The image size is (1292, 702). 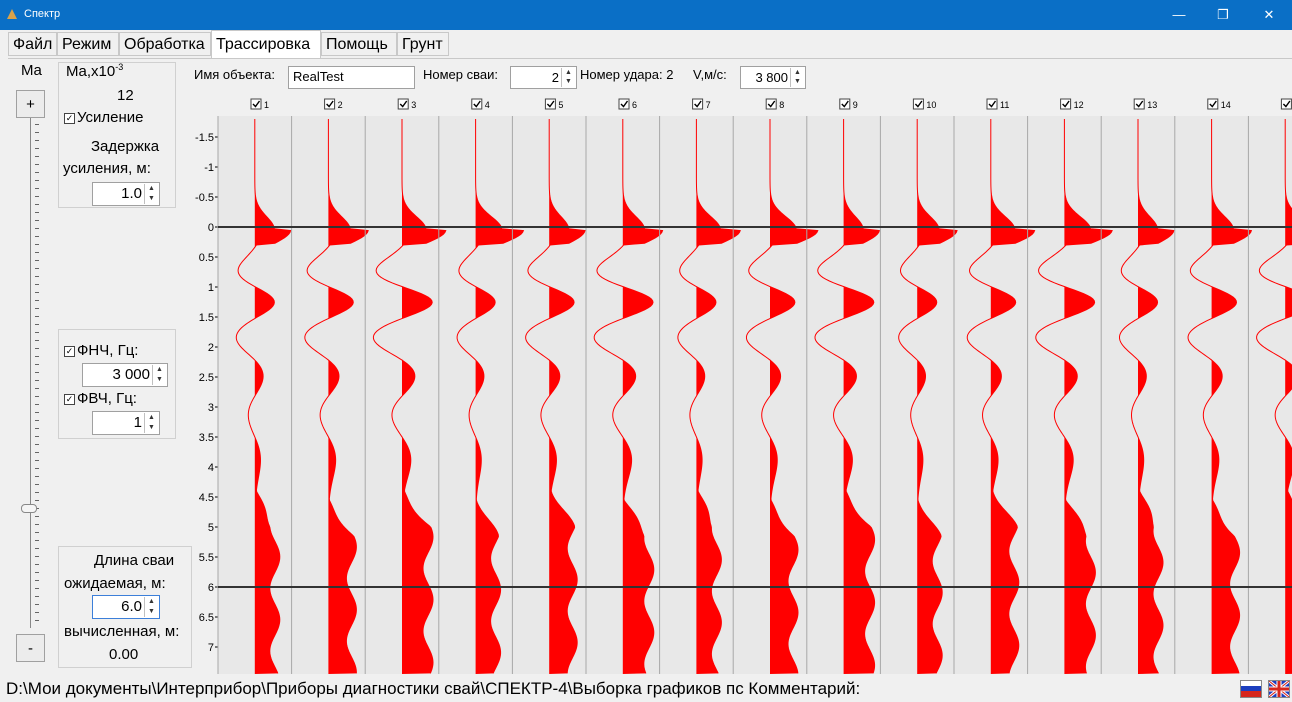 I want to click on zoom-minus-button: -, so click(x=30, y=648).